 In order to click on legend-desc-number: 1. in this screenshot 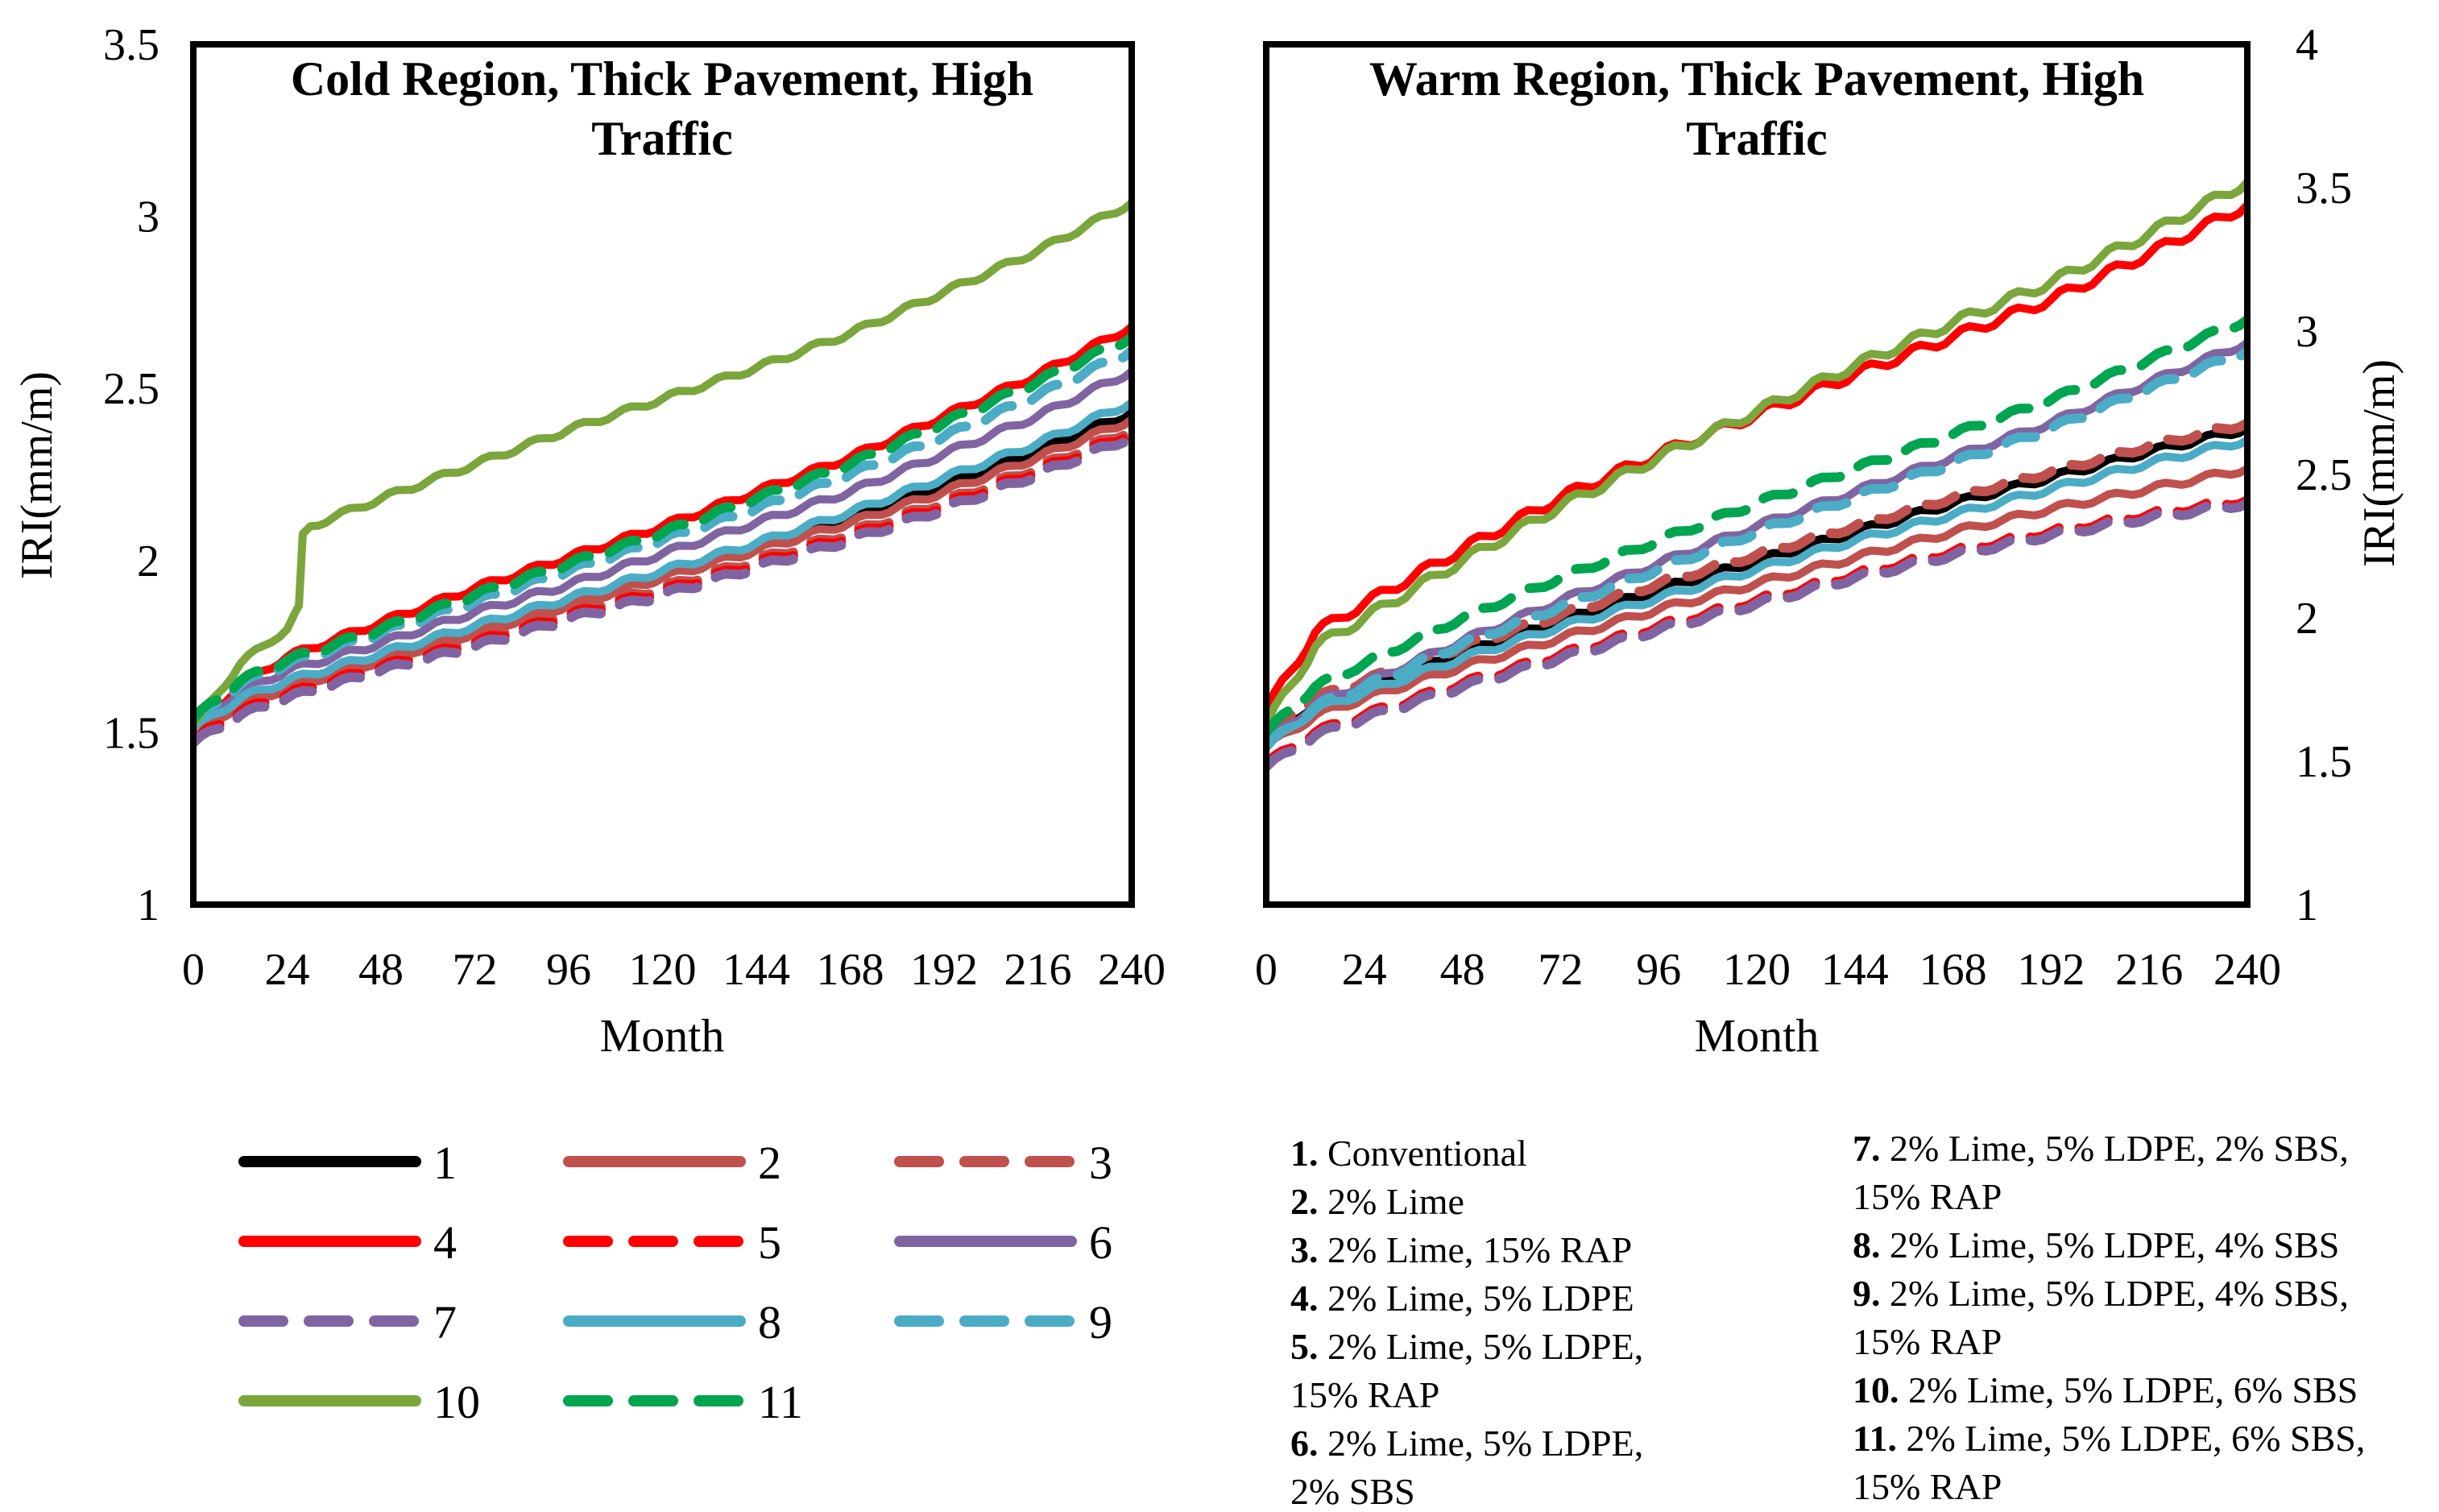, I will do `click(1304, 1154)`.